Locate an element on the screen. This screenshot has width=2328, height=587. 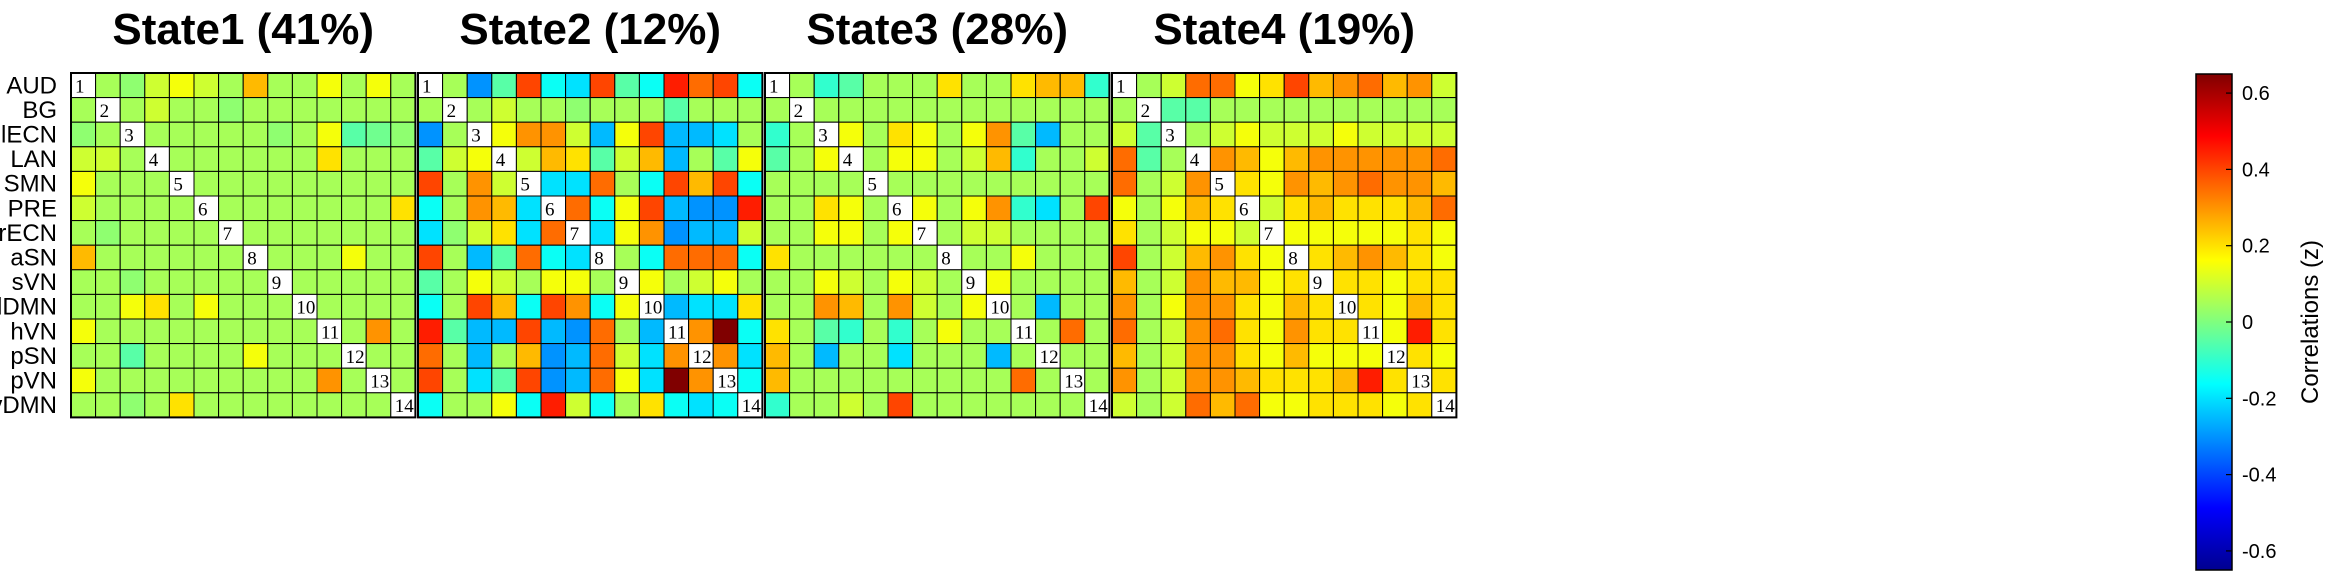
colorbar-label: Correlations (z) is located at coordinates (2310, 322).